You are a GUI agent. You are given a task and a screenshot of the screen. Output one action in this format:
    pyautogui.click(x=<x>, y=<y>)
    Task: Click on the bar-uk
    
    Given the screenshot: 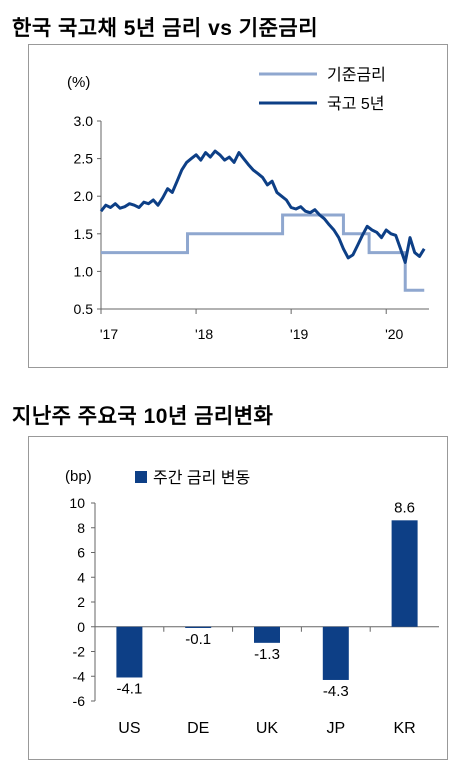 What is the action you would take?
    pyautogui.click(x=267, y=634)
    